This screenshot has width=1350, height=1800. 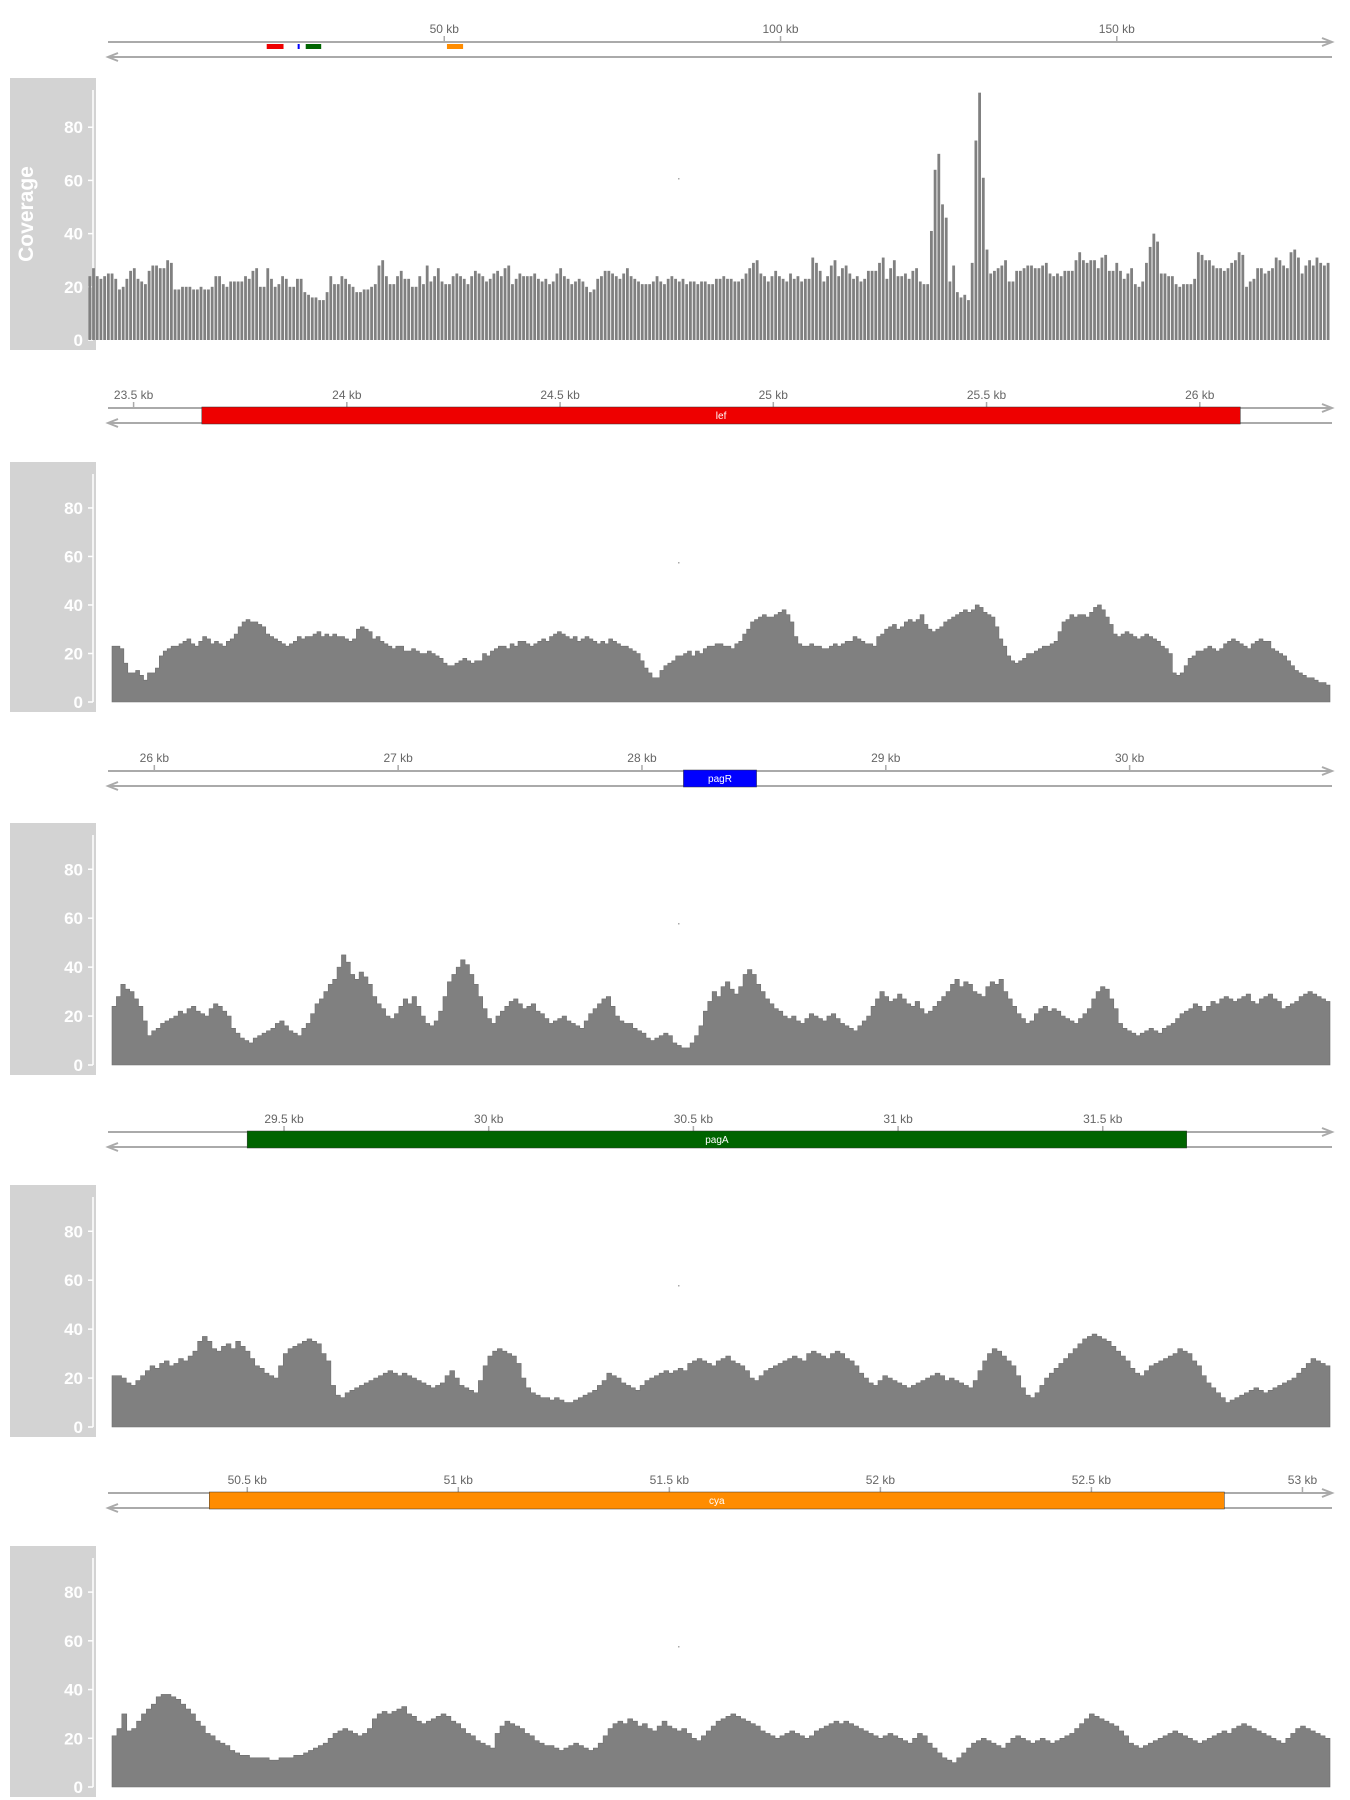 I want to click on coverage-area, so click(x=721, y=653).